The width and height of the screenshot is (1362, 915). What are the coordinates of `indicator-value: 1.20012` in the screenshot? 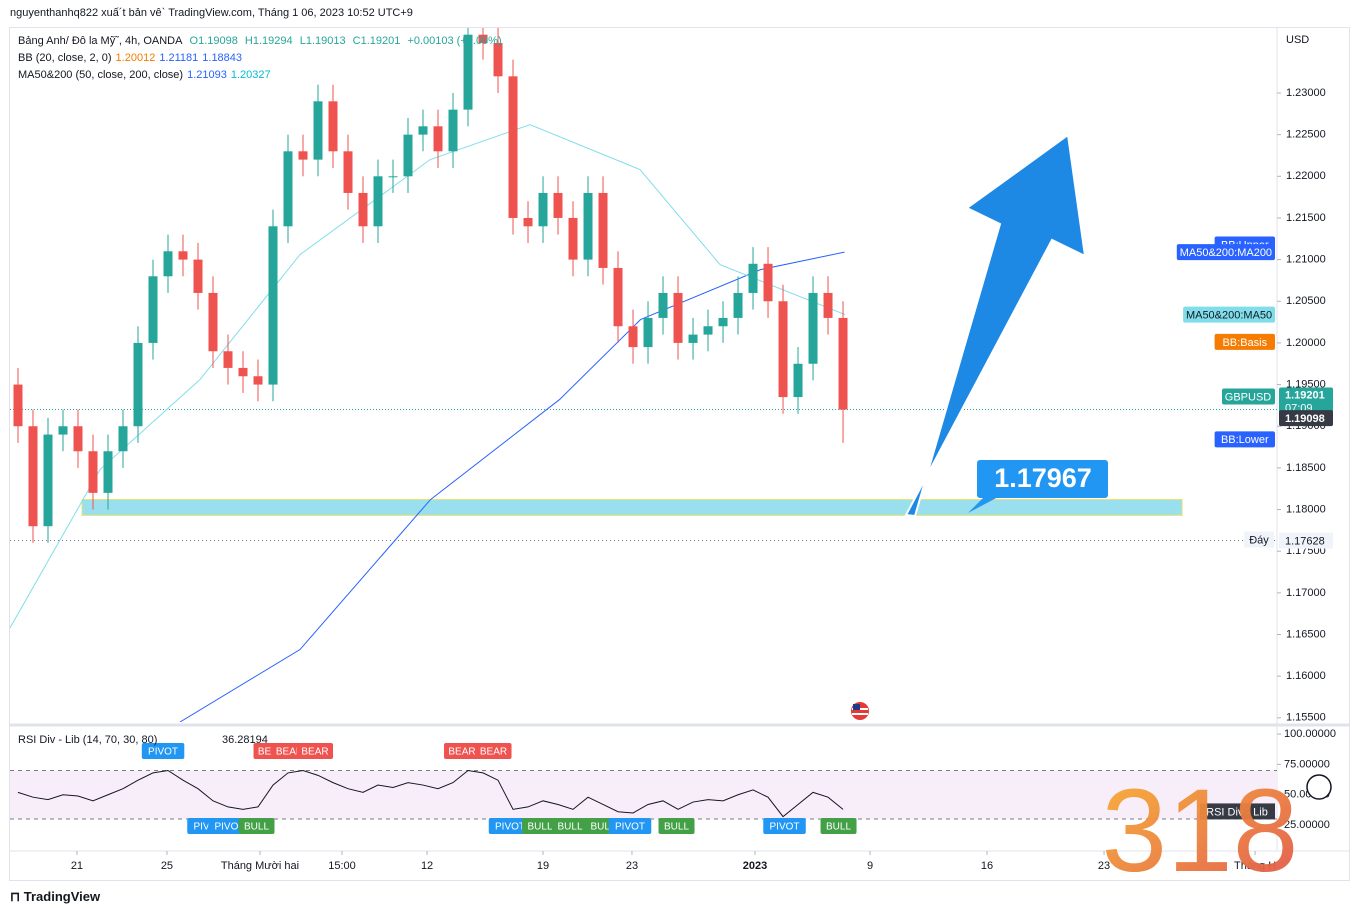 It's located at (135, 58).